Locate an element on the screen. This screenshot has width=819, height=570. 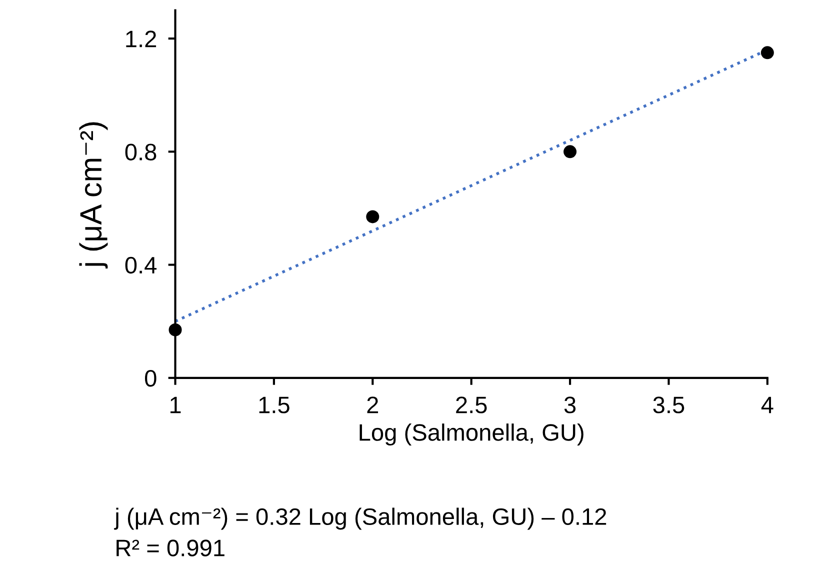
y-tick-label: 1.2 is located at coordinates (141, 39).